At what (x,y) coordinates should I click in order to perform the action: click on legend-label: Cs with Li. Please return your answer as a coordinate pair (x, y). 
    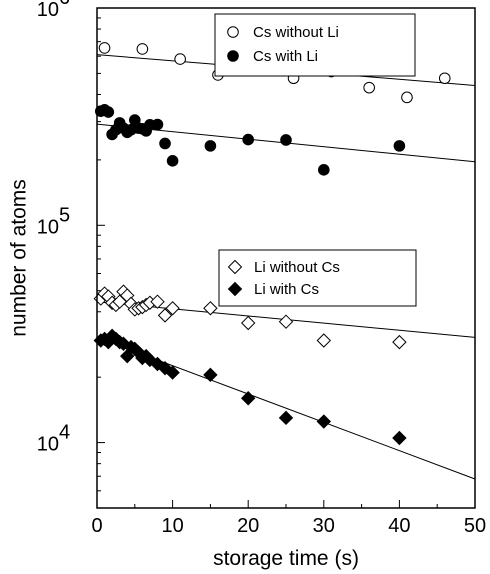
    Looking at the image, I should click on (285, 56).